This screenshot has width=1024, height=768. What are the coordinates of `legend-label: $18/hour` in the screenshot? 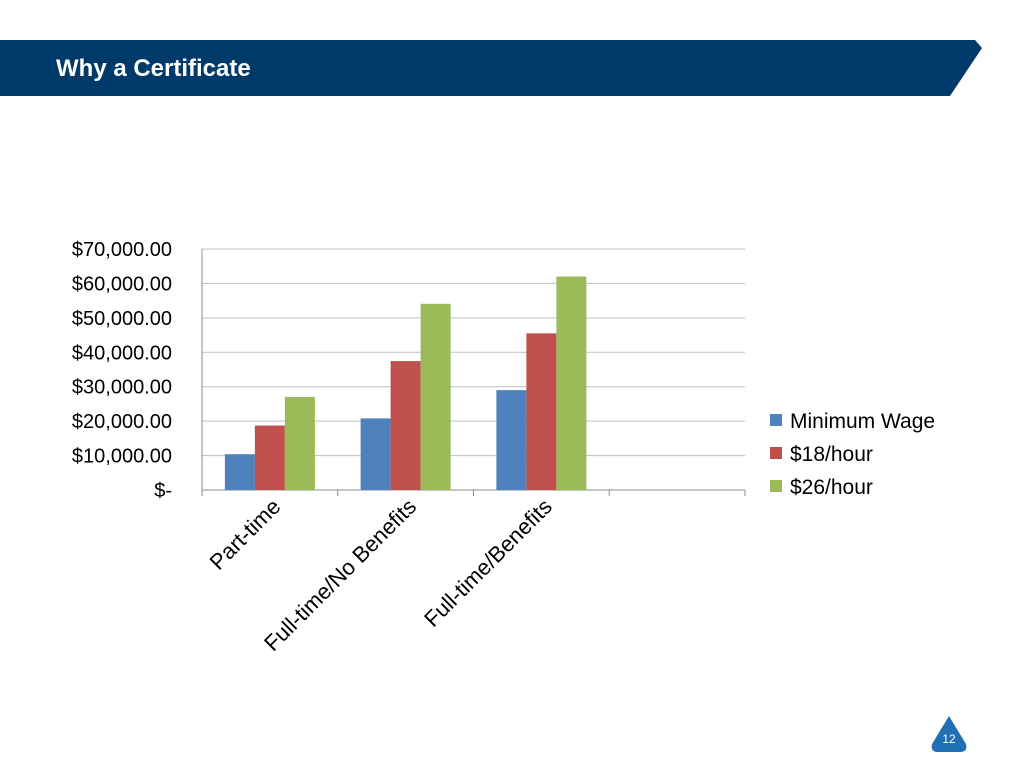 It's located at (831, 454).